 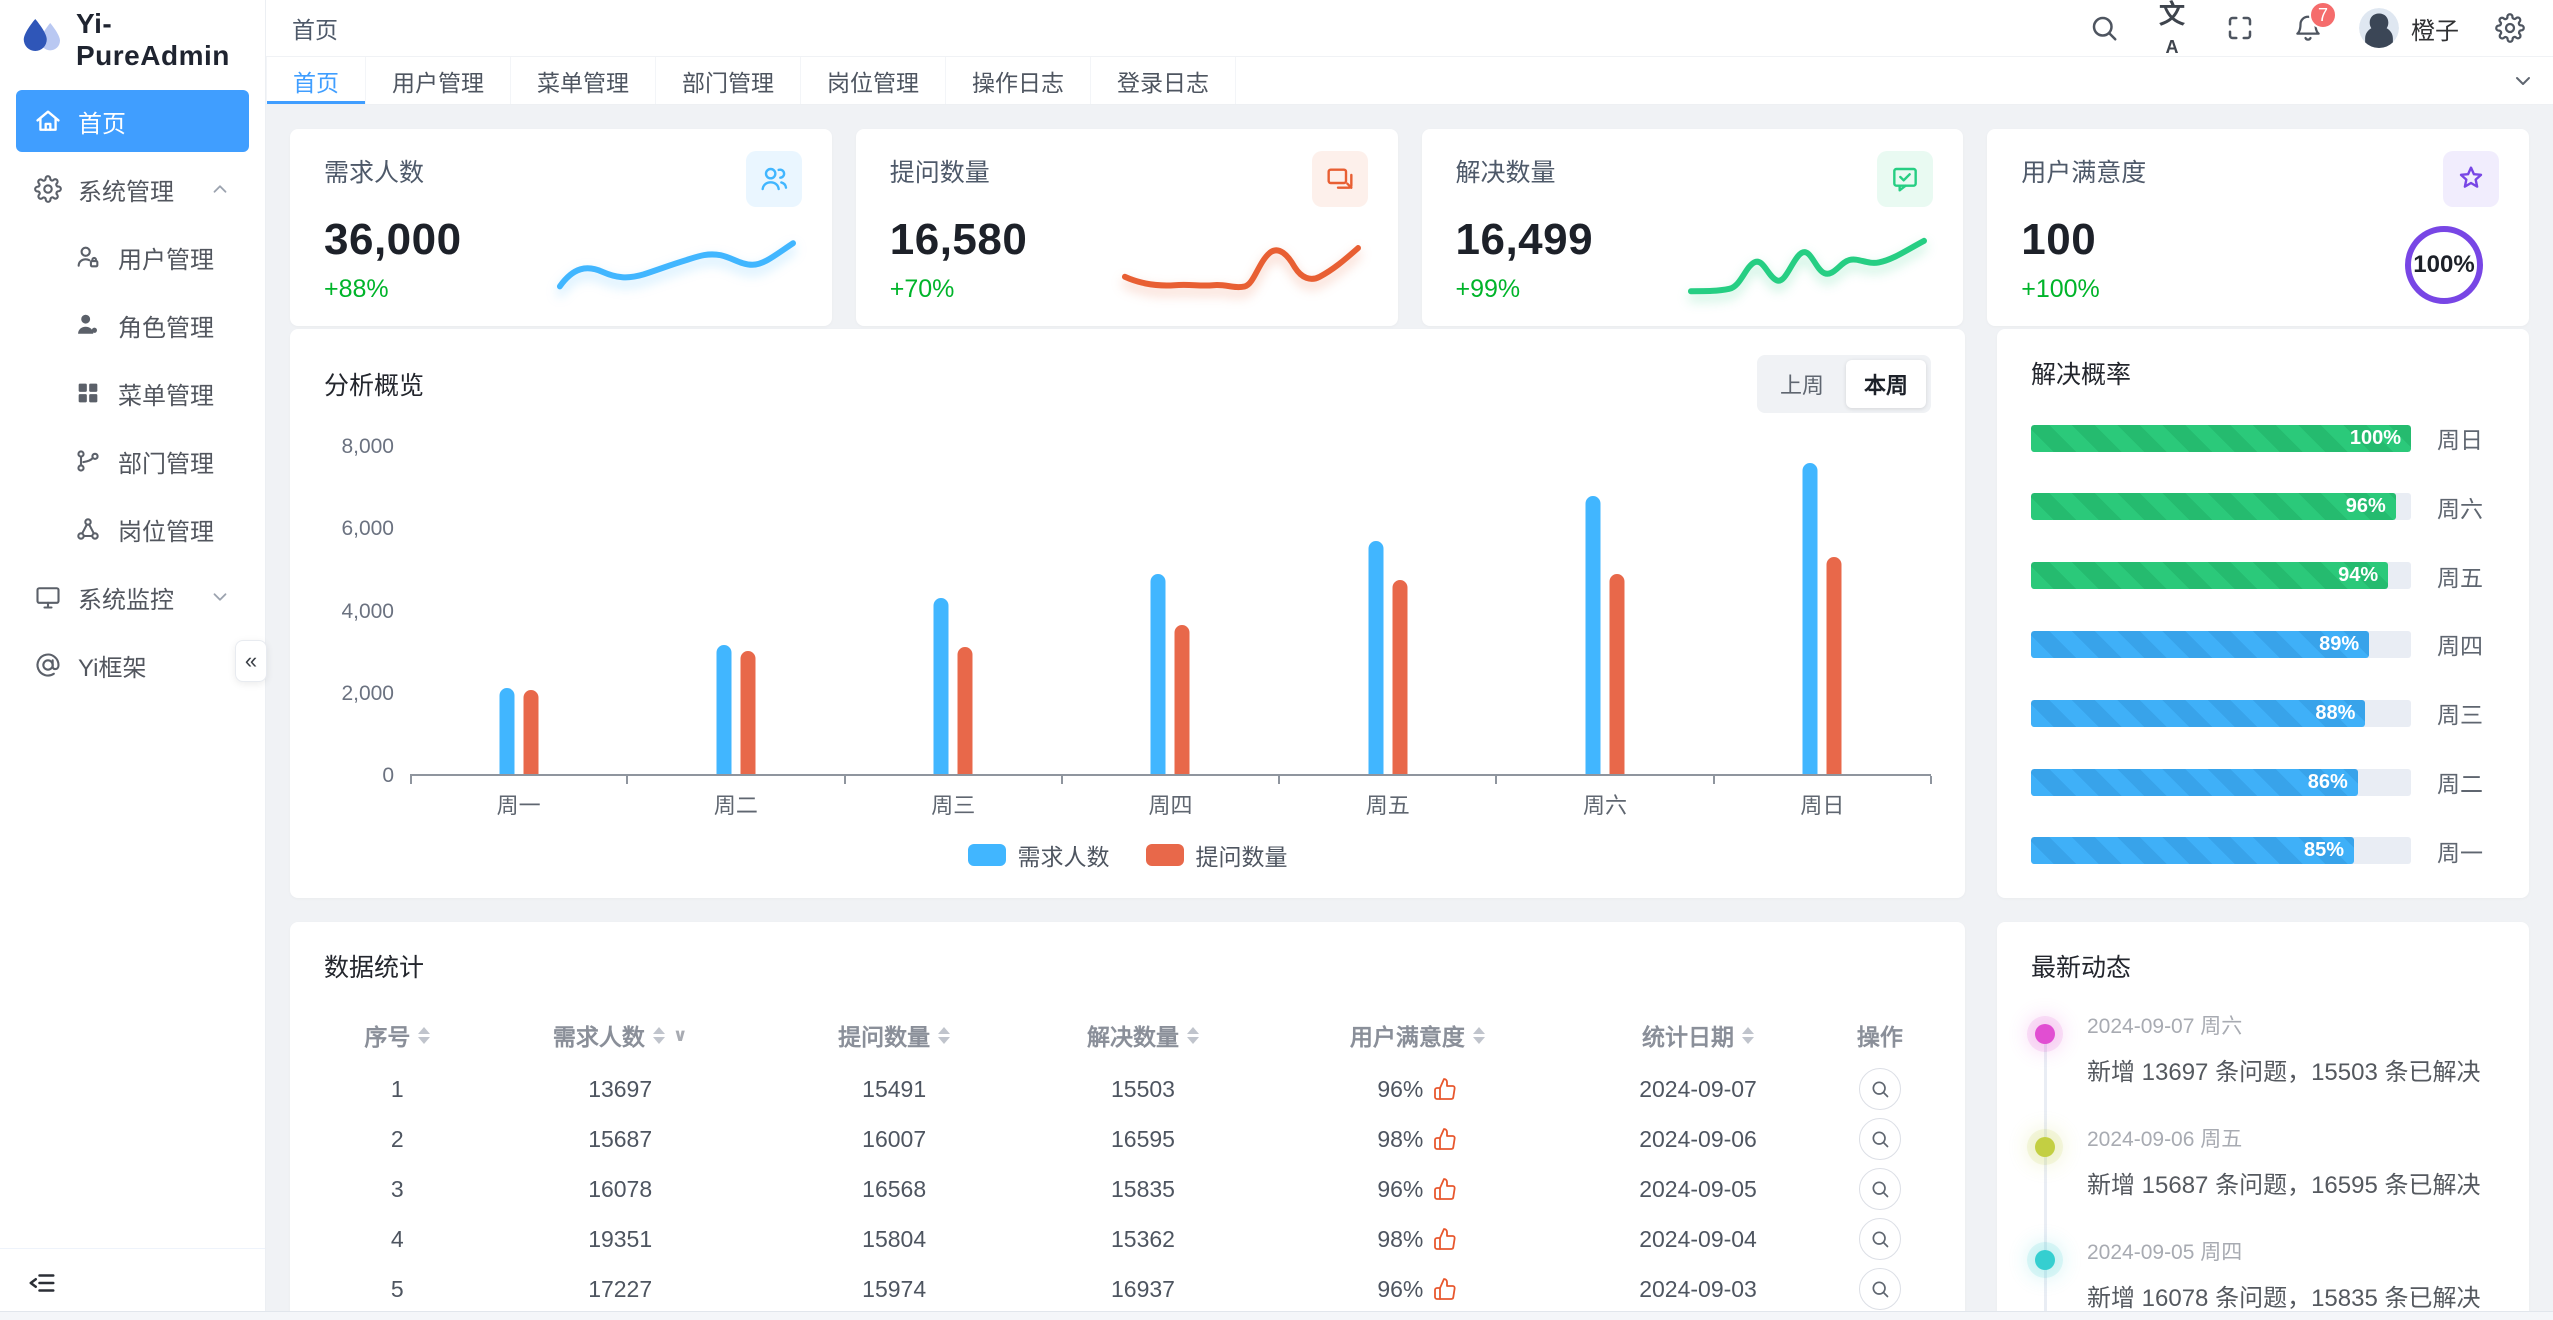 What do you see at coordinates (132, 325) in the screenshot?
I see `sidebar-item-role-management: 角色管理` at bounding box center [132, 325].